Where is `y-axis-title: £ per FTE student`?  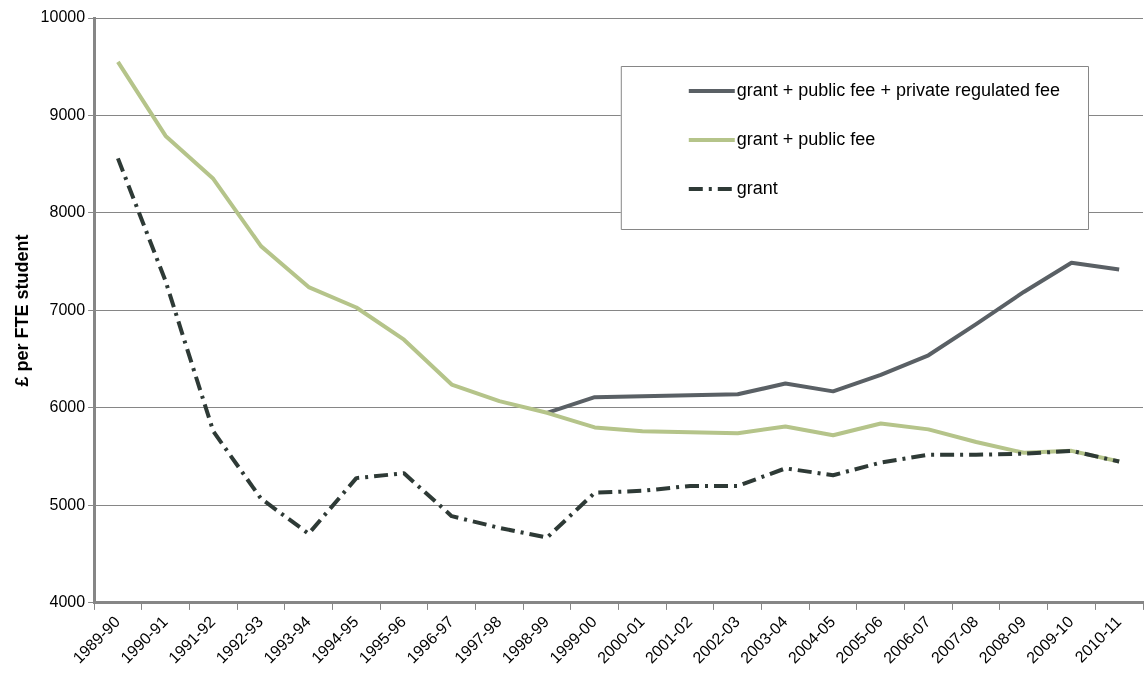 y-axis-title: £ per FTE student is located at coordinates (21, 310).